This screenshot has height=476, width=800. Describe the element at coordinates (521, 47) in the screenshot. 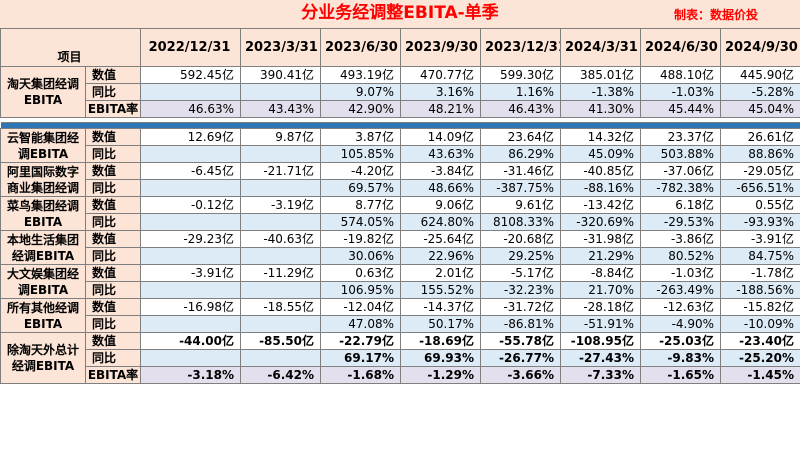

I see `column-header: 2023/12/31` at that location.